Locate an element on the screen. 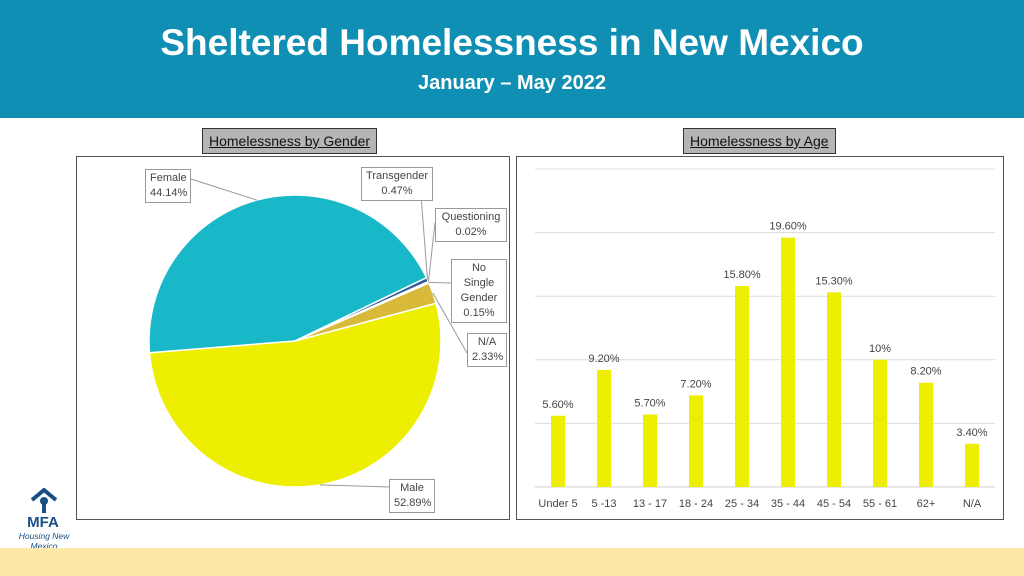 This screenshot has width=1024, height=576. callout-transgender-value: 0.47% is located at coordinates (397, 191).